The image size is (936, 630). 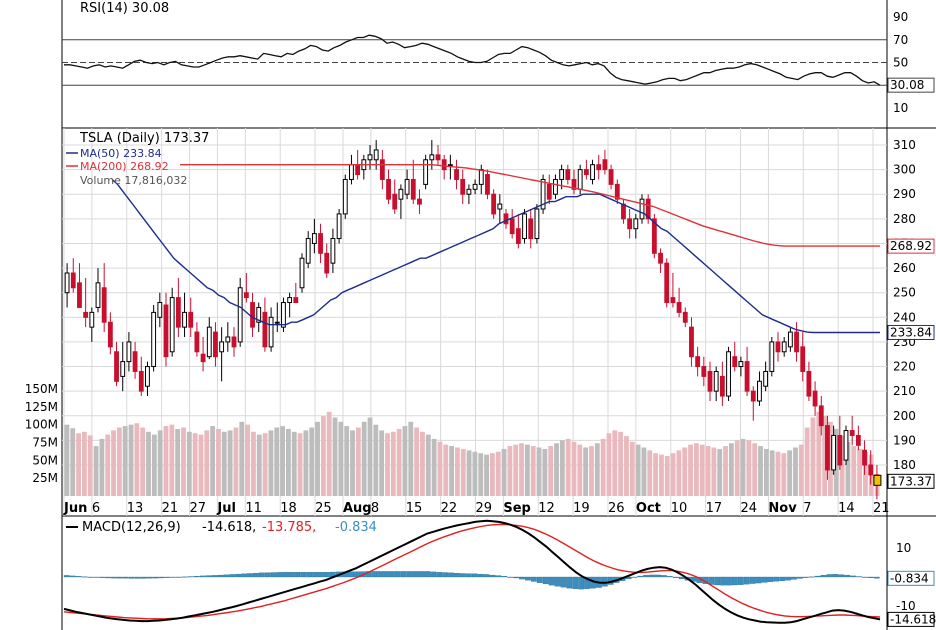 What do you see at coordinates (807, 508) in the screenshot?
I see `date-tick-label: 7` at bounding box center [807, 508].